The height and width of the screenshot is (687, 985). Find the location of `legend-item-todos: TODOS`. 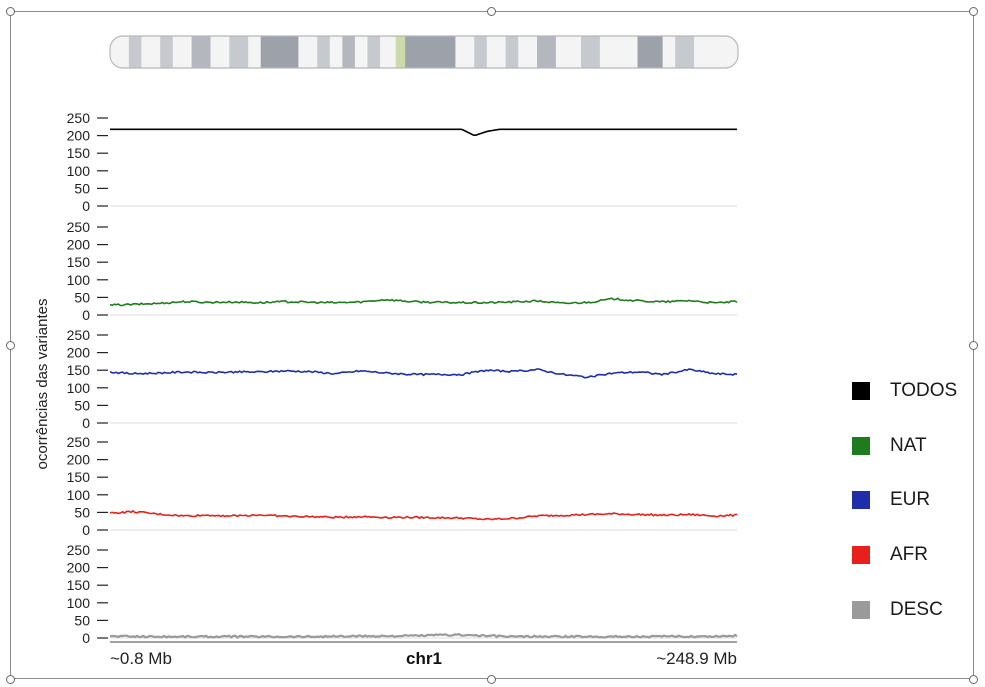

legend-item-todos: TODOS is located at coordinates (905, 390).